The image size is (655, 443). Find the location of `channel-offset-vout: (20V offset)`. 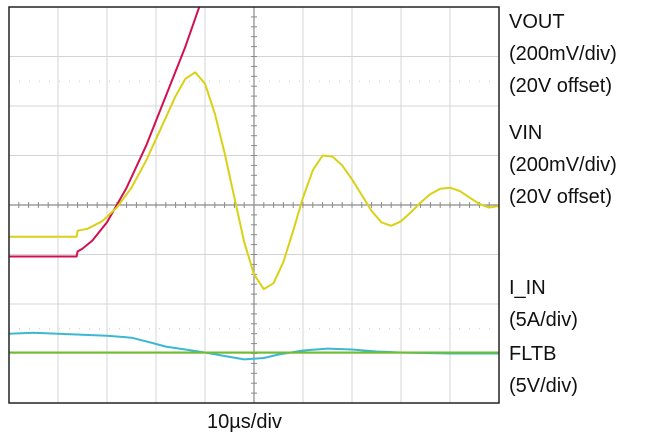

channel-offset-vout: (20V offset) is located at coordinates (561, 86).